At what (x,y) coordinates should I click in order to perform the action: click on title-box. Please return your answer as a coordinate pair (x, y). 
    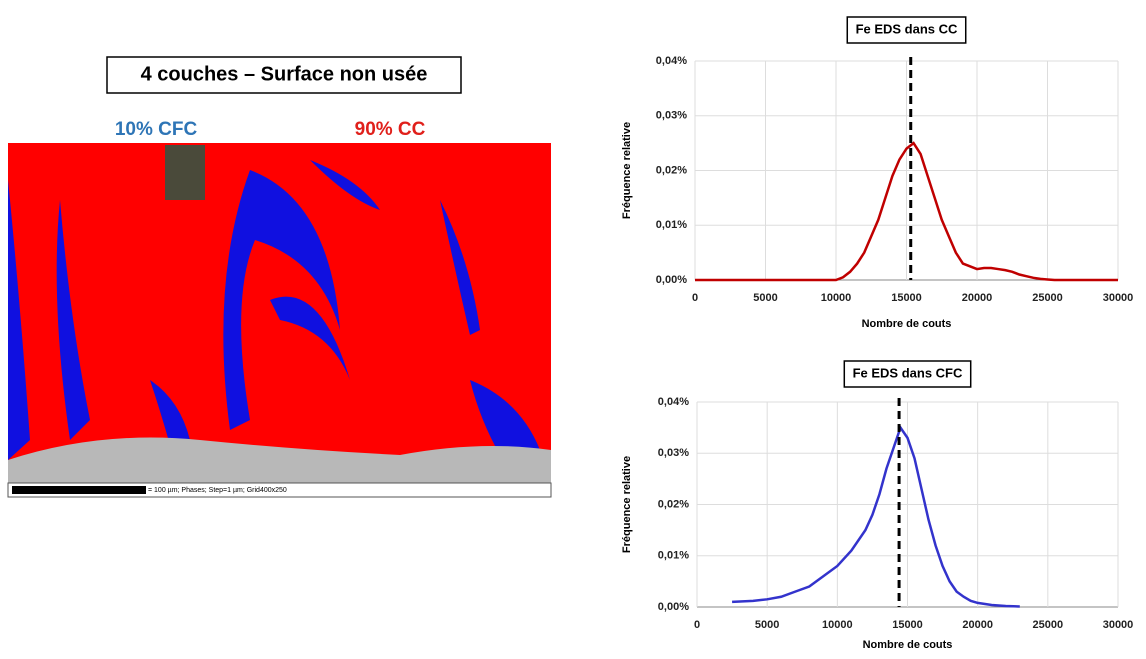
    Looking at the image, I should click on (284, 75).